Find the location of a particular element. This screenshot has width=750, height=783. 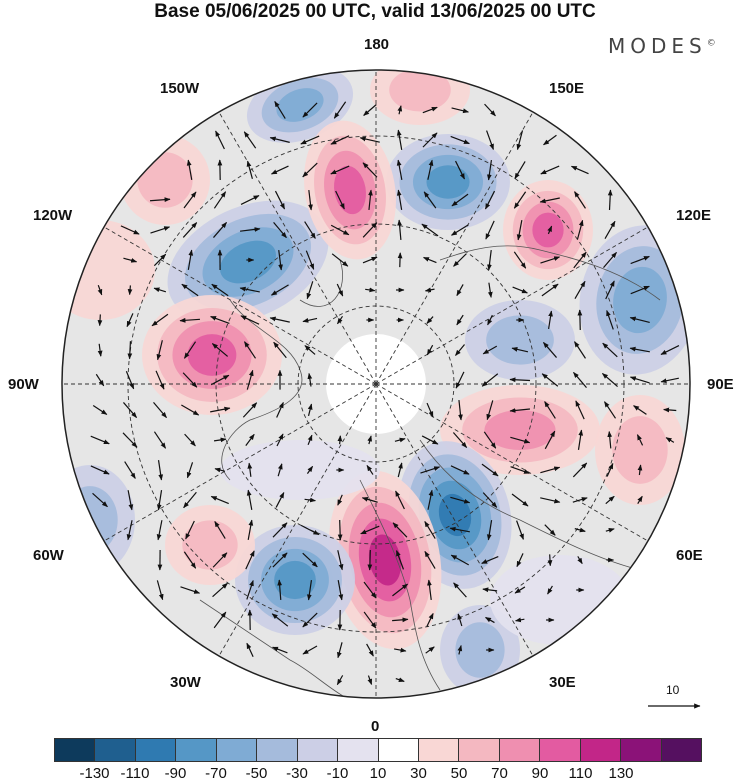

label-30w: 30W is located at coordinates (185, 682).